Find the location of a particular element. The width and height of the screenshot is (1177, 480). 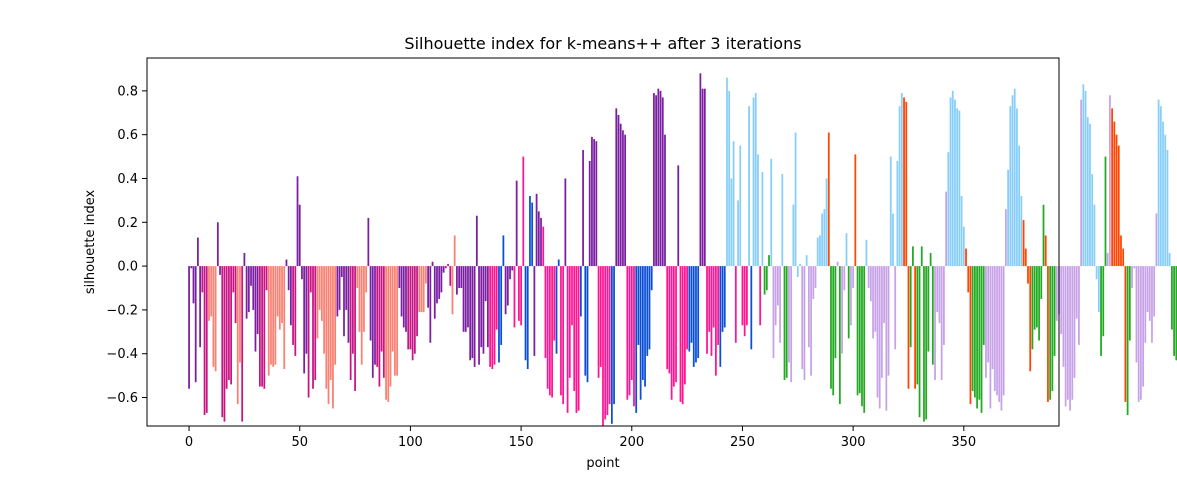

x-tick-label: 350 is located at coordinates (963, 442).